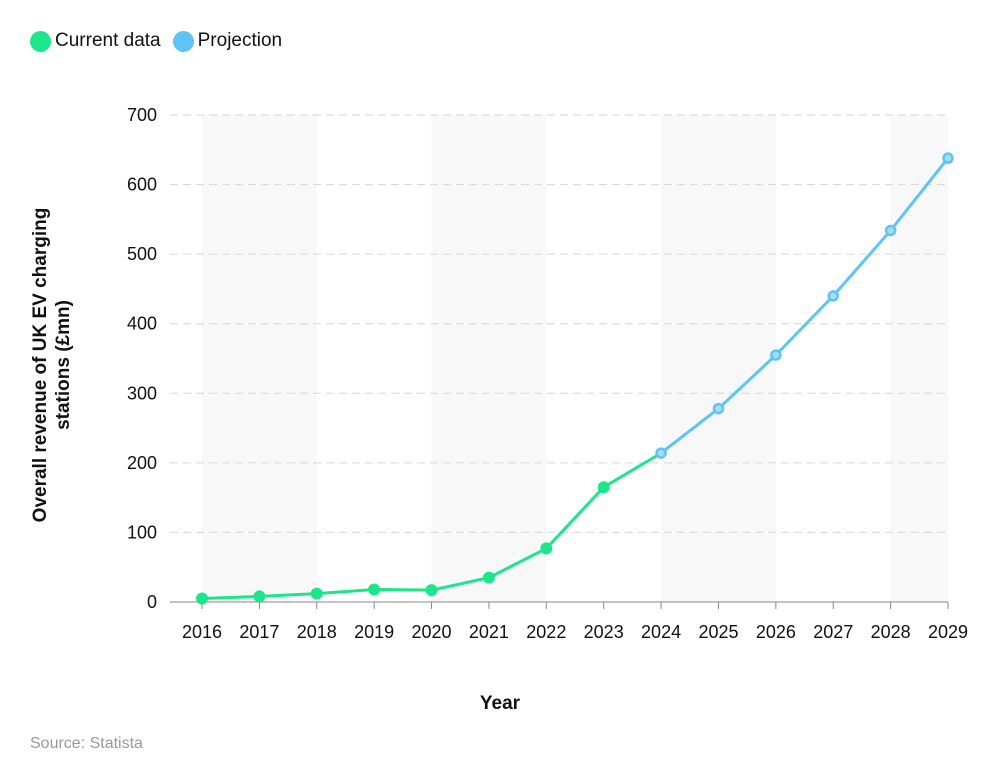 The height and width of the screenshot is (780, 1000). What do you see at coordinates (63, 365) in the screenshot?
I see `y-axis-label: stations (£mn)` at bounding box center [63, 365].